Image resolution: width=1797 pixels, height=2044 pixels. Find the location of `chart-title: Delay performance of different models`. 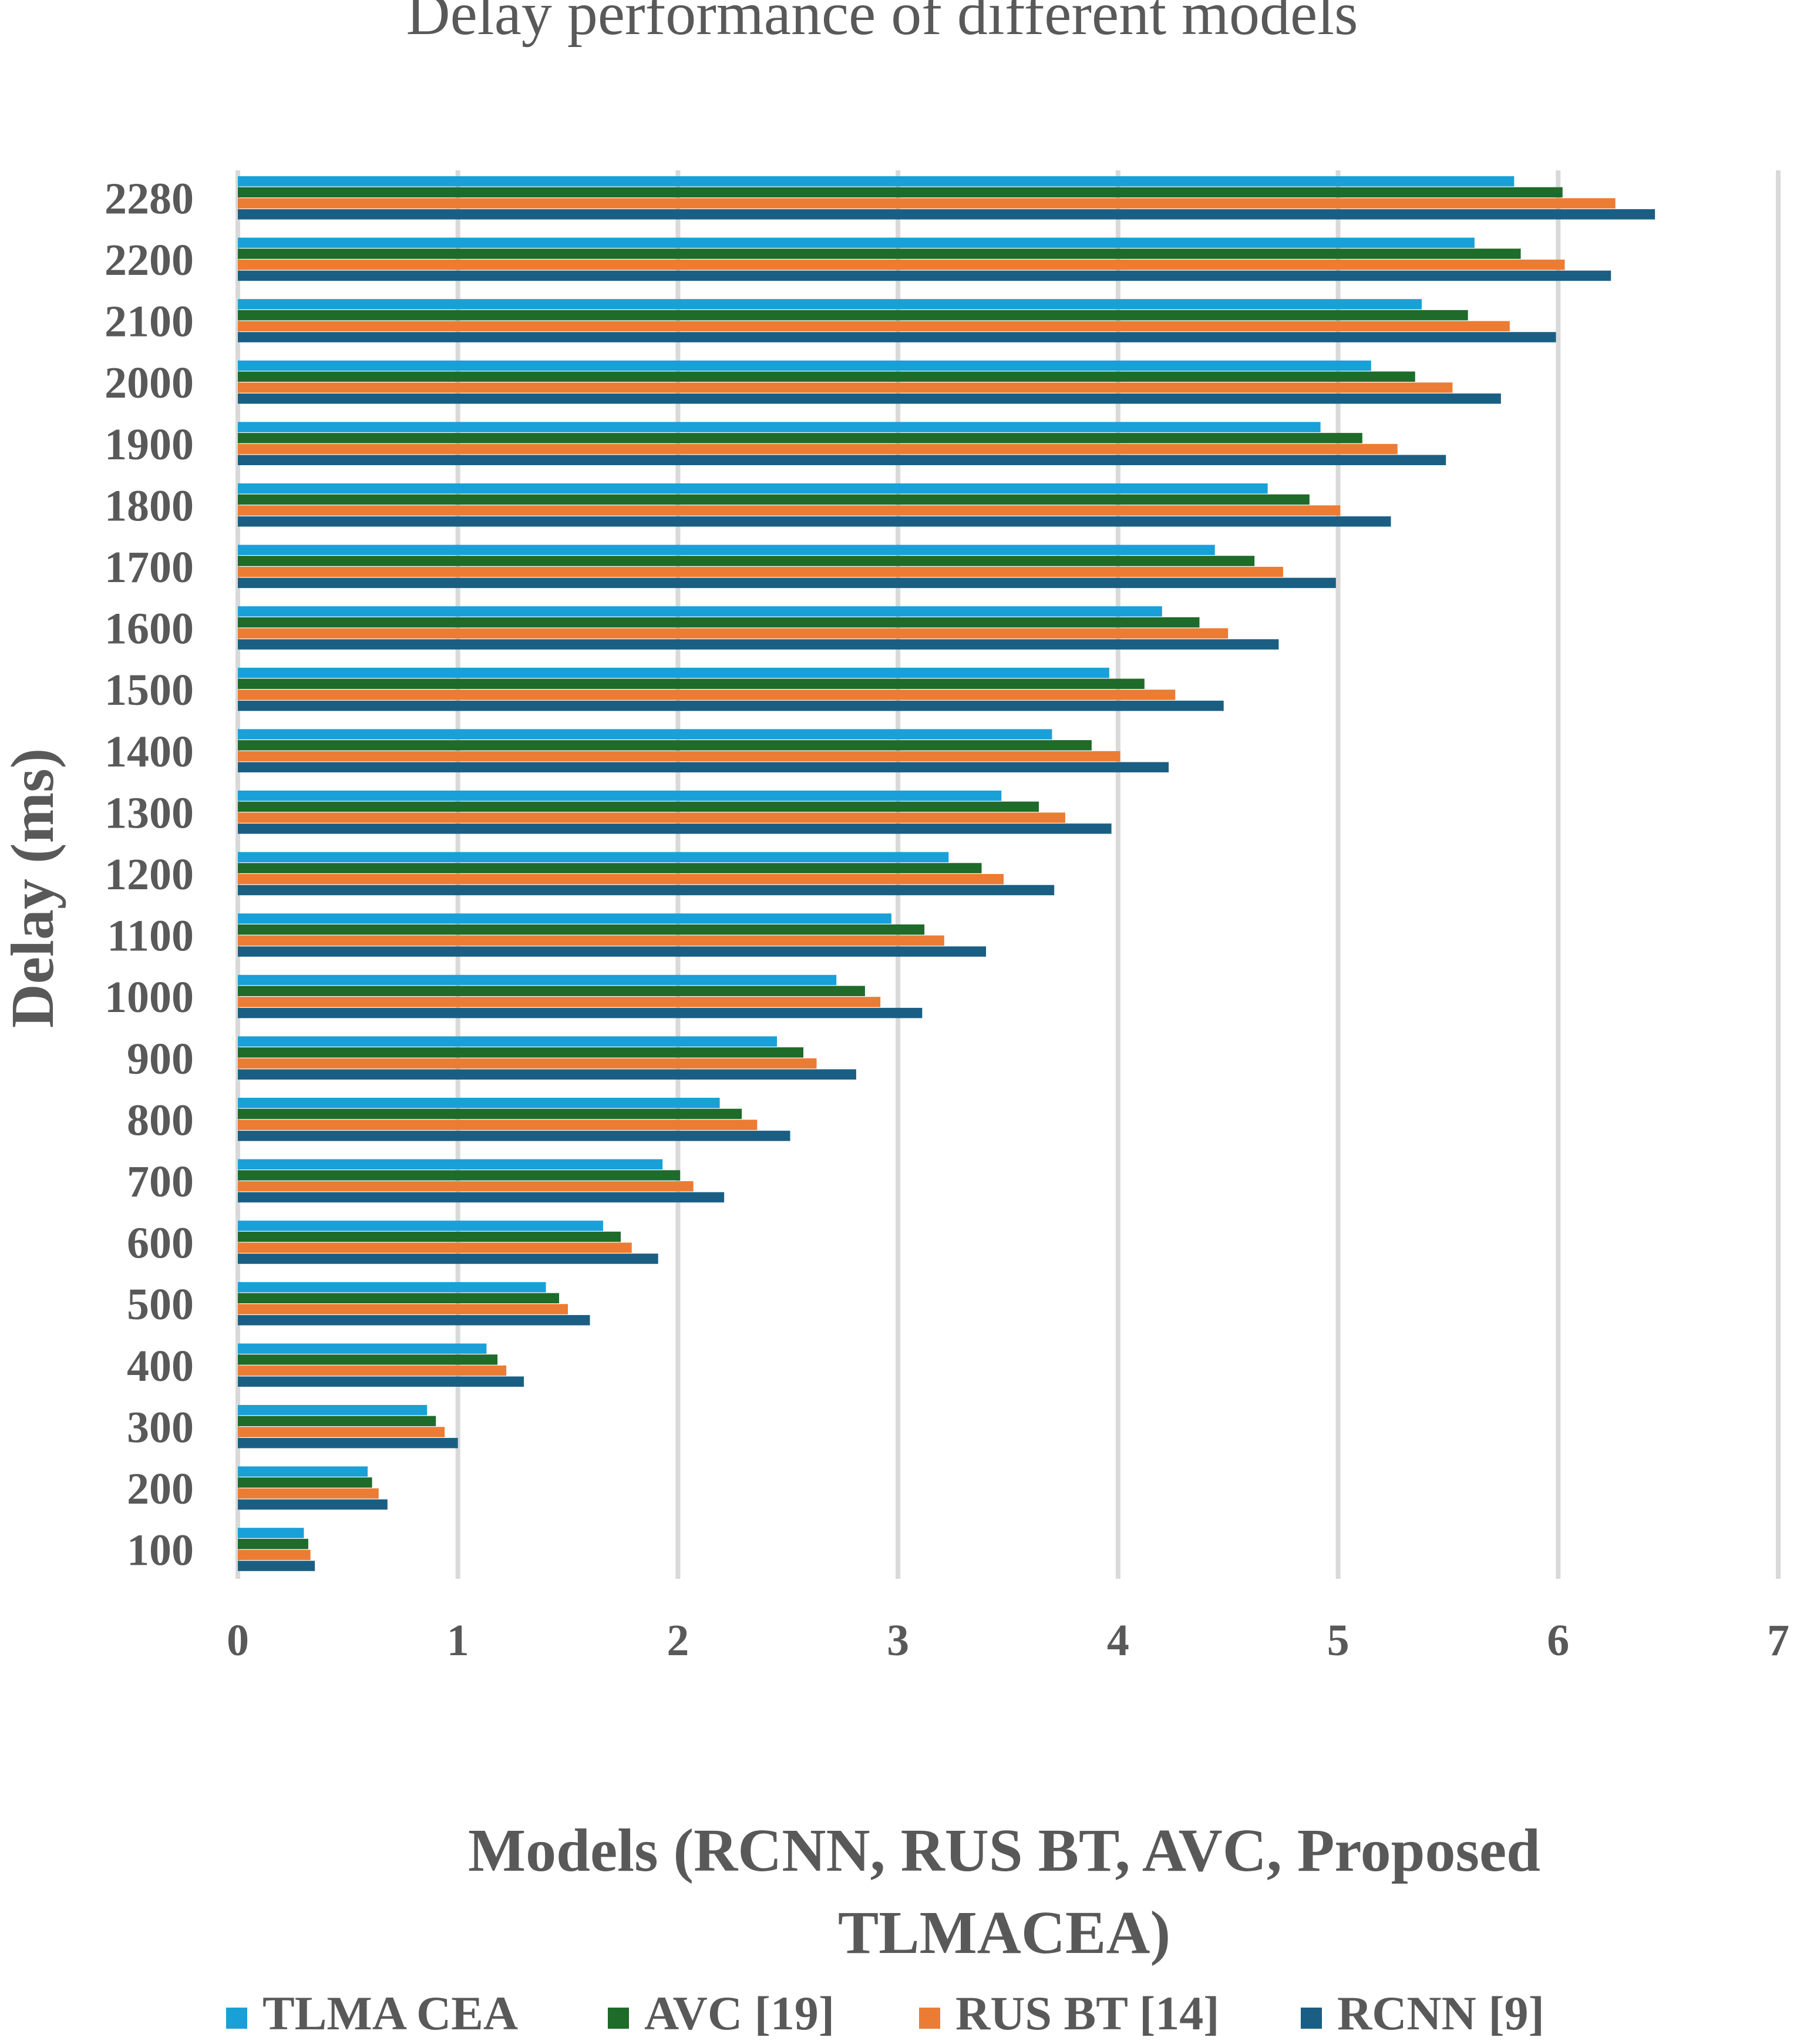

chart-title: Delay performance of different models is located at coordinates (882, 24).